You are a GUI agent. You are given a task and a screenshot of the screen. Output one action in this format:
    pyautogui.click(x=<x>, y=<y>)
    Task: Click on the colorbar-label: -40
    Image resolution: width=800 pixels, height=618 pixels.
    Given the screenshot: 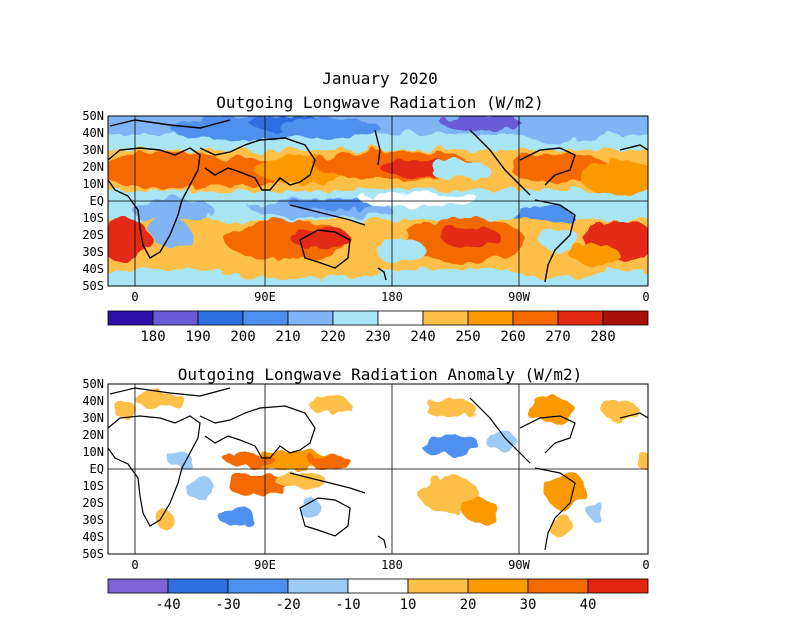 What is the action you would take?
    pyautogui.click(x=167, y=605)
    